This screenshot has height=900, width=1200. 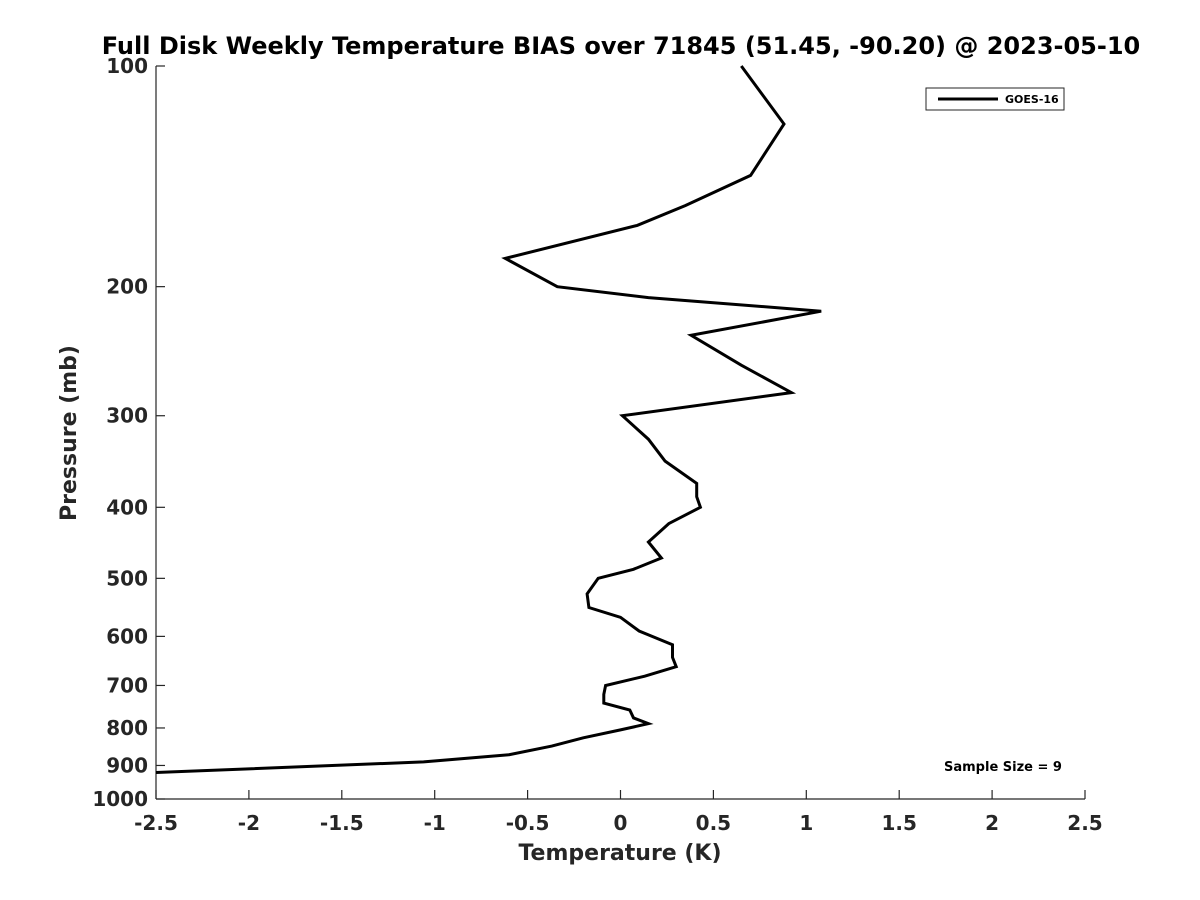 What do you see at coordinates (127, 765) in the screenshot?
I see `y-tick-label: 900` at bounding box center [127, 765].